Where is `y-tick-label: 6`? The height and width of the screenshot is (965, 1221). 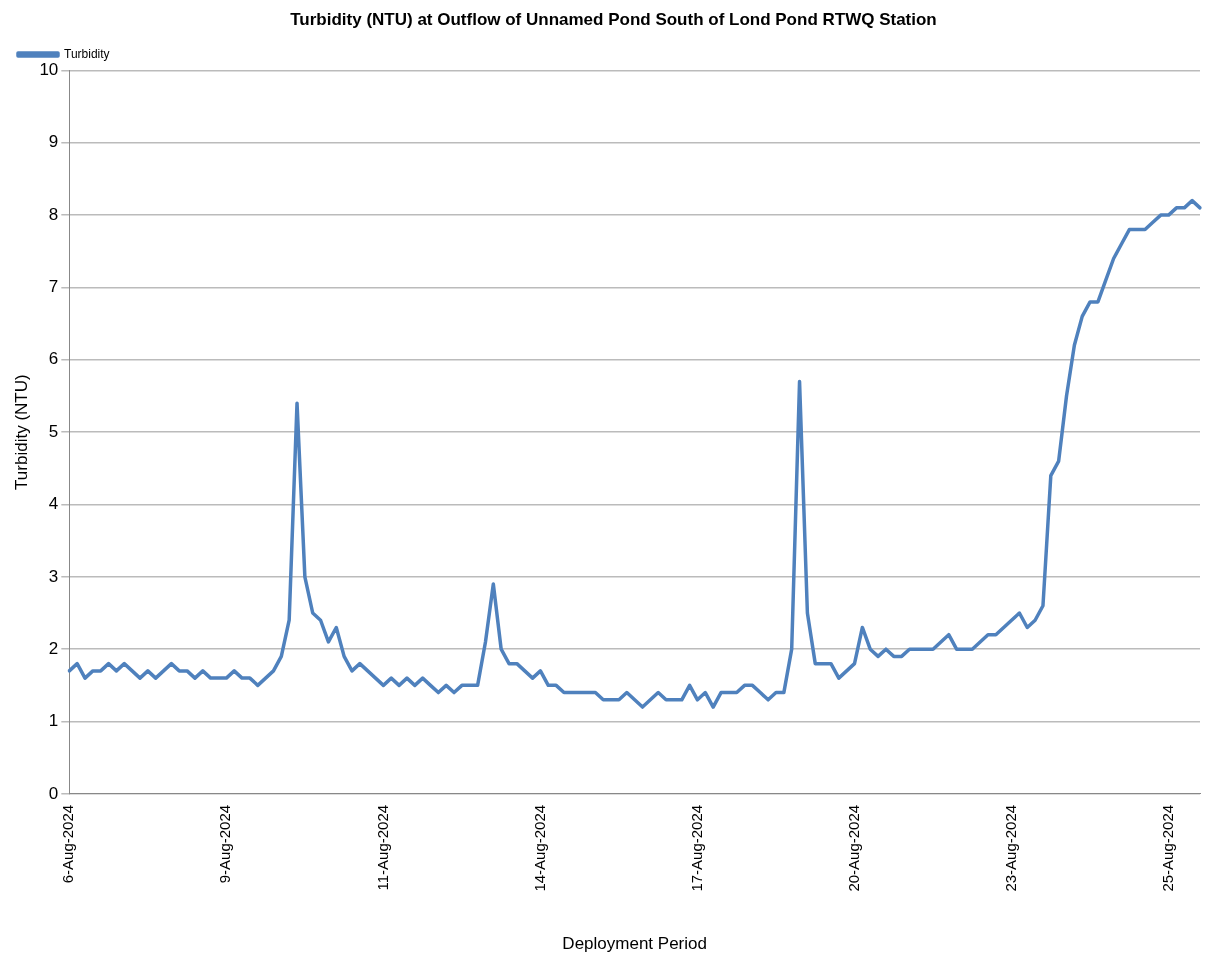
y-tick-label: 6 is located at coordinates (53, 359).